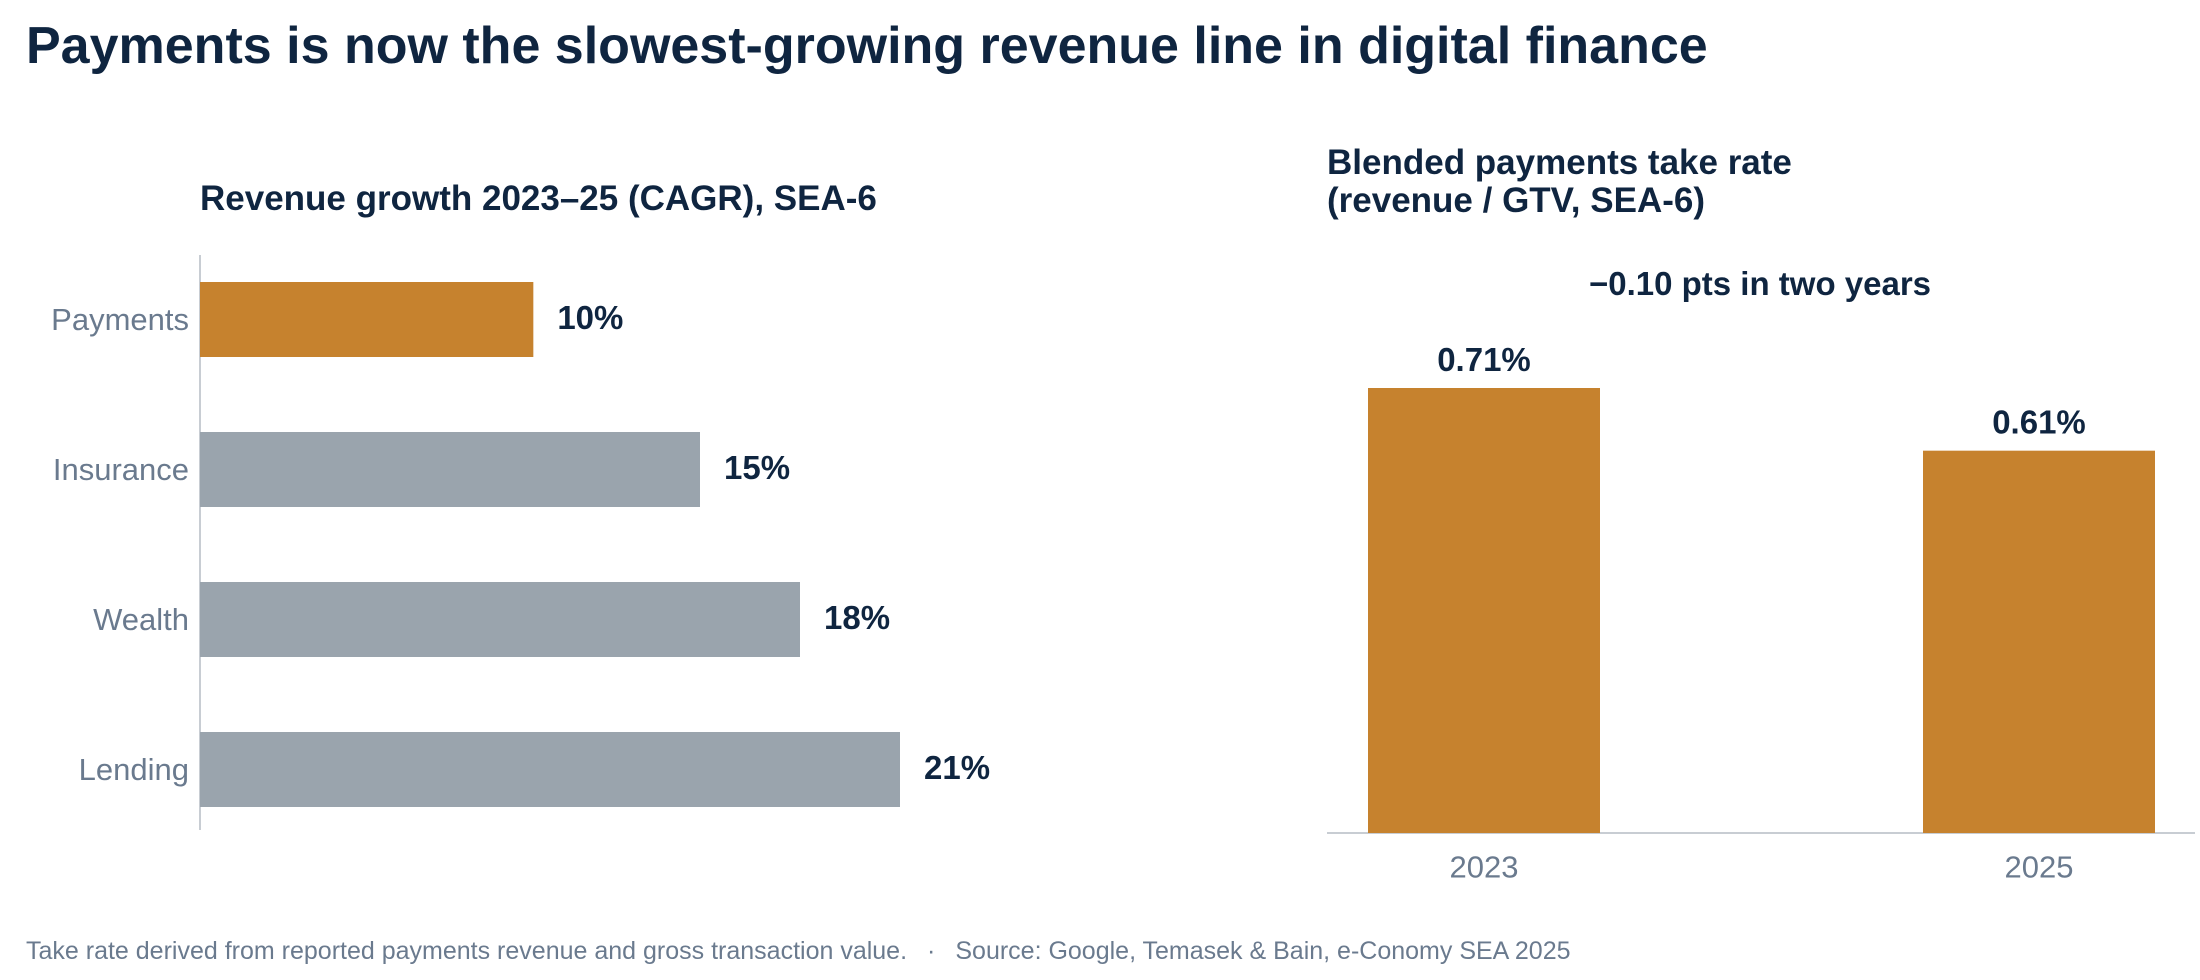 This screenshot has width=2200, height=980. Describe the element at coordinates (590, 317) in the screenshot. I see `data-label-payments: 10%` at that location.